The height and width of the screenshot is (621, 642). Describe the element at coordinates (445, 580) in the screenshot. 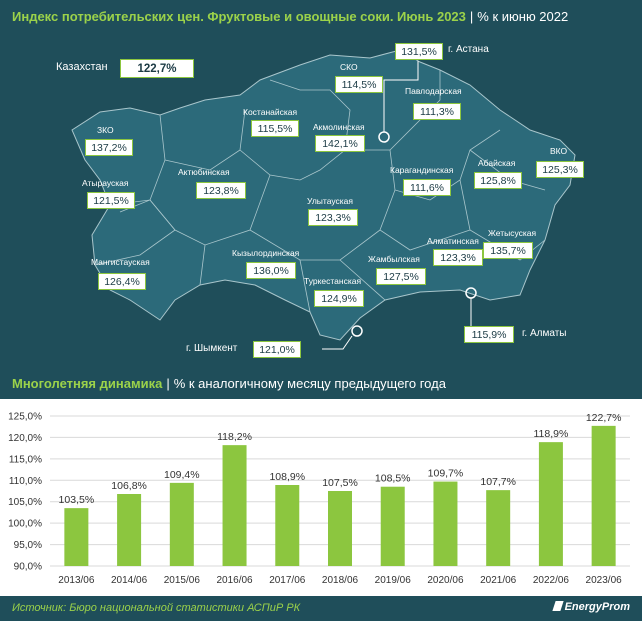

I see `x-tick-label: 2020/06` at that location.